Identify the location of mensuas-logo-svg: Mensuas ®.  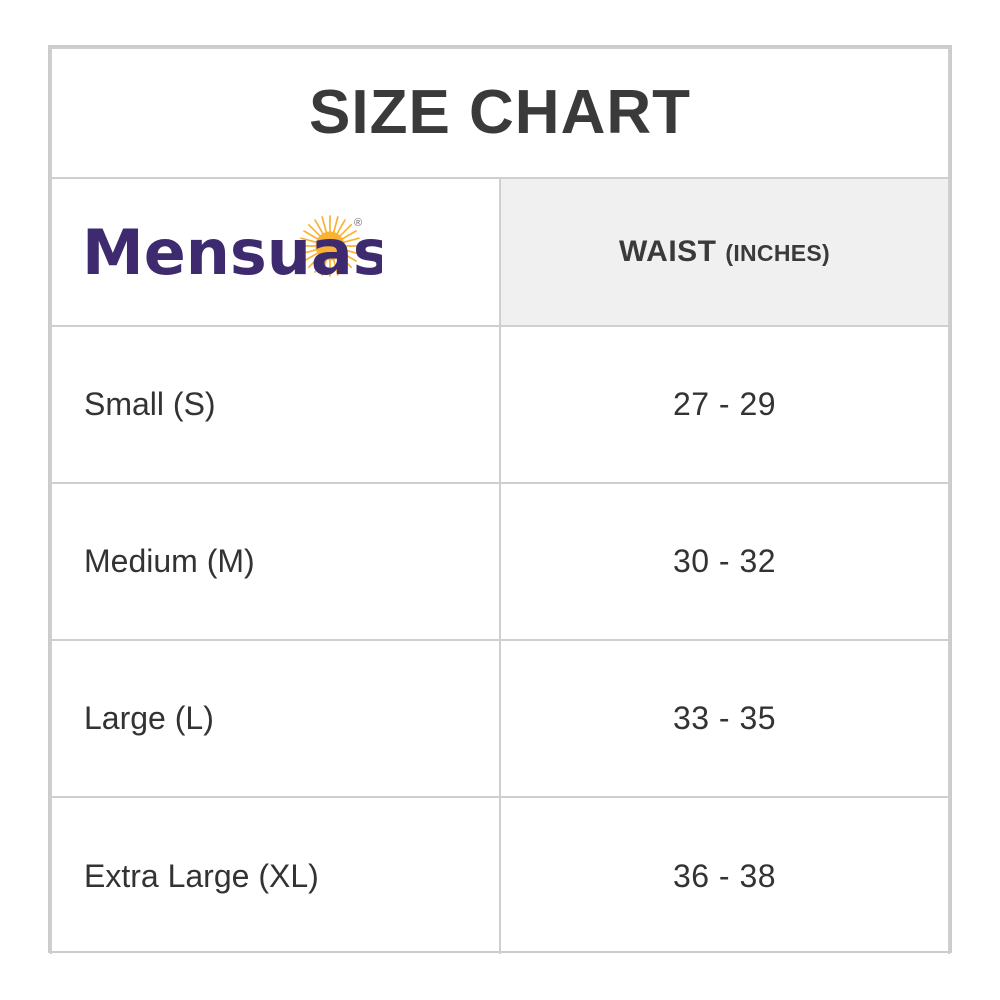
(232, 252).